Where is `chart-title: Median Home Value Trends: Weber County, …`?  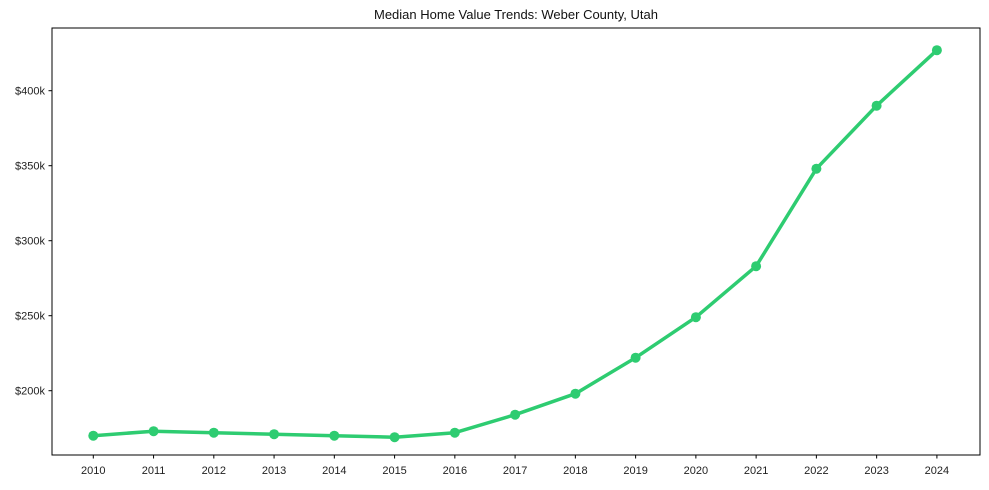
chart-title: Median Home Value Trends: Weber County, … is located at coordinates (516, 14).